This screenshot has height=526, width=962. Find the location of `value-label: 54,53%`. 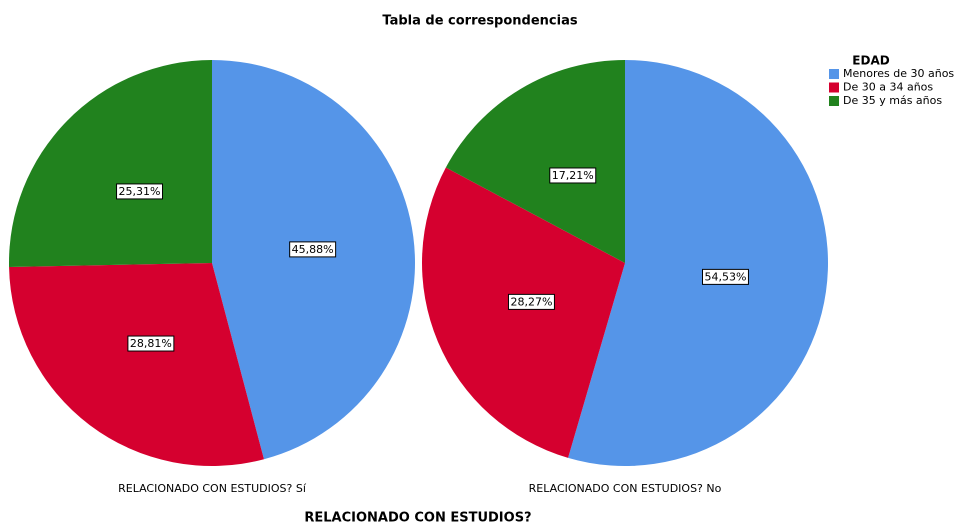

value-label: 54,53% is located at coordinates (725, 276).